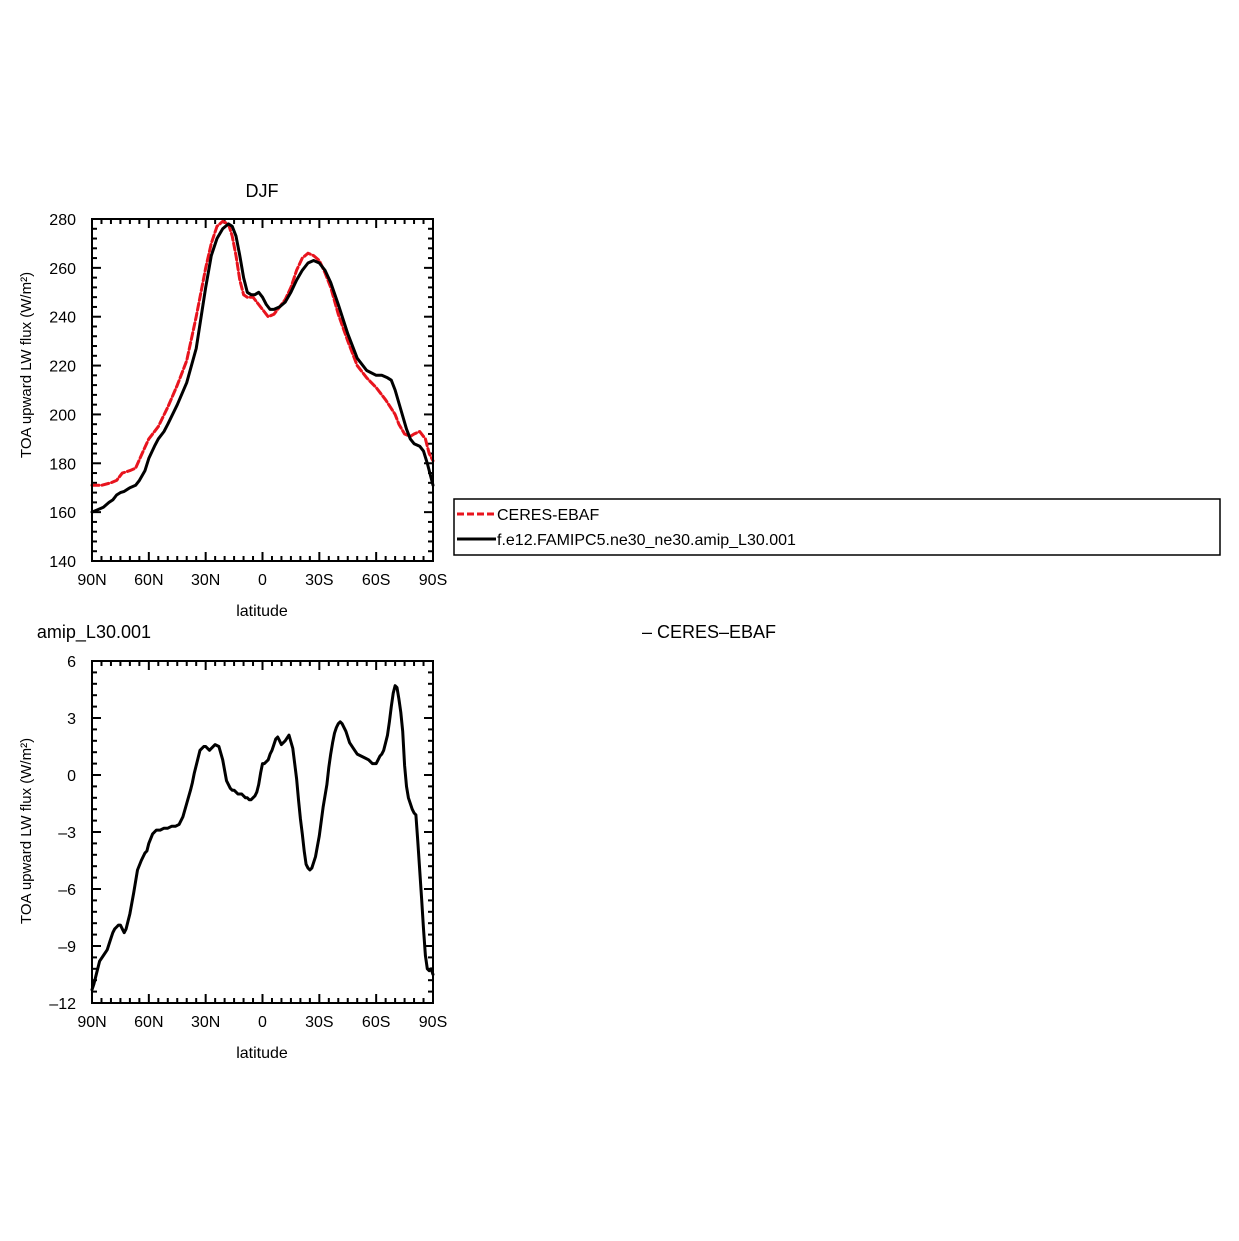  Describe the element at coordinates (262, 1053) in the screenshot. I see `bottom-panel-xlabel: latitude` at that location.